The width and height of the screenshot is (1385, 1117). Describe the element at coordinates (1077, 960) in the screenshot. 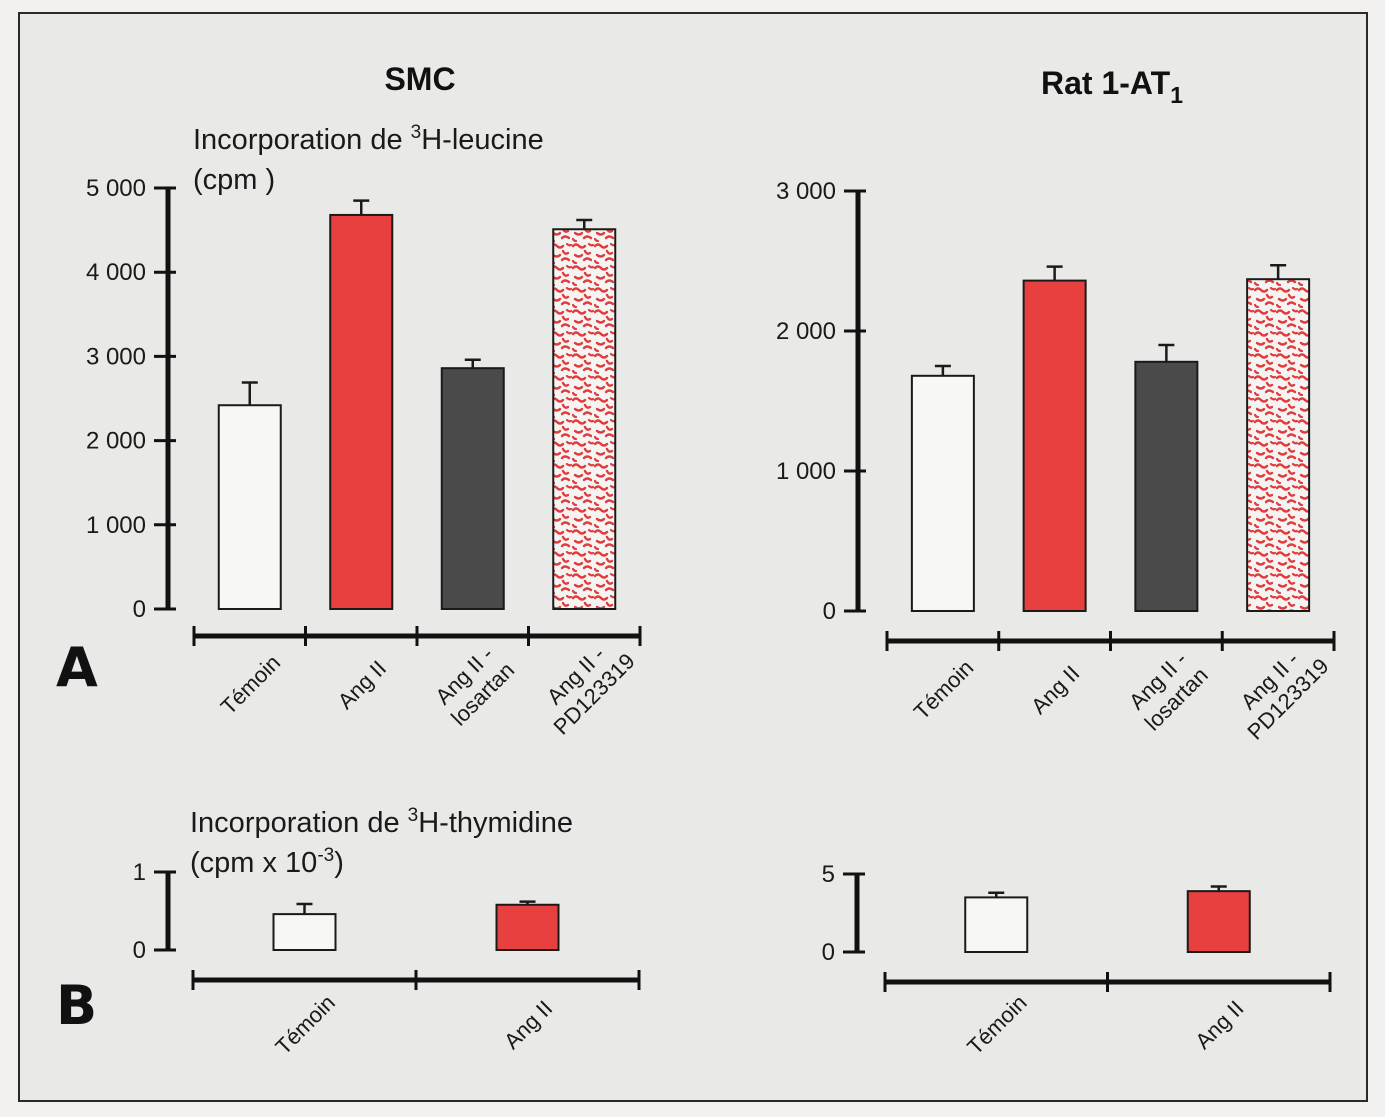

I see `rat_thymidine-chart: 0 5 Témoin Ang II` at that location.